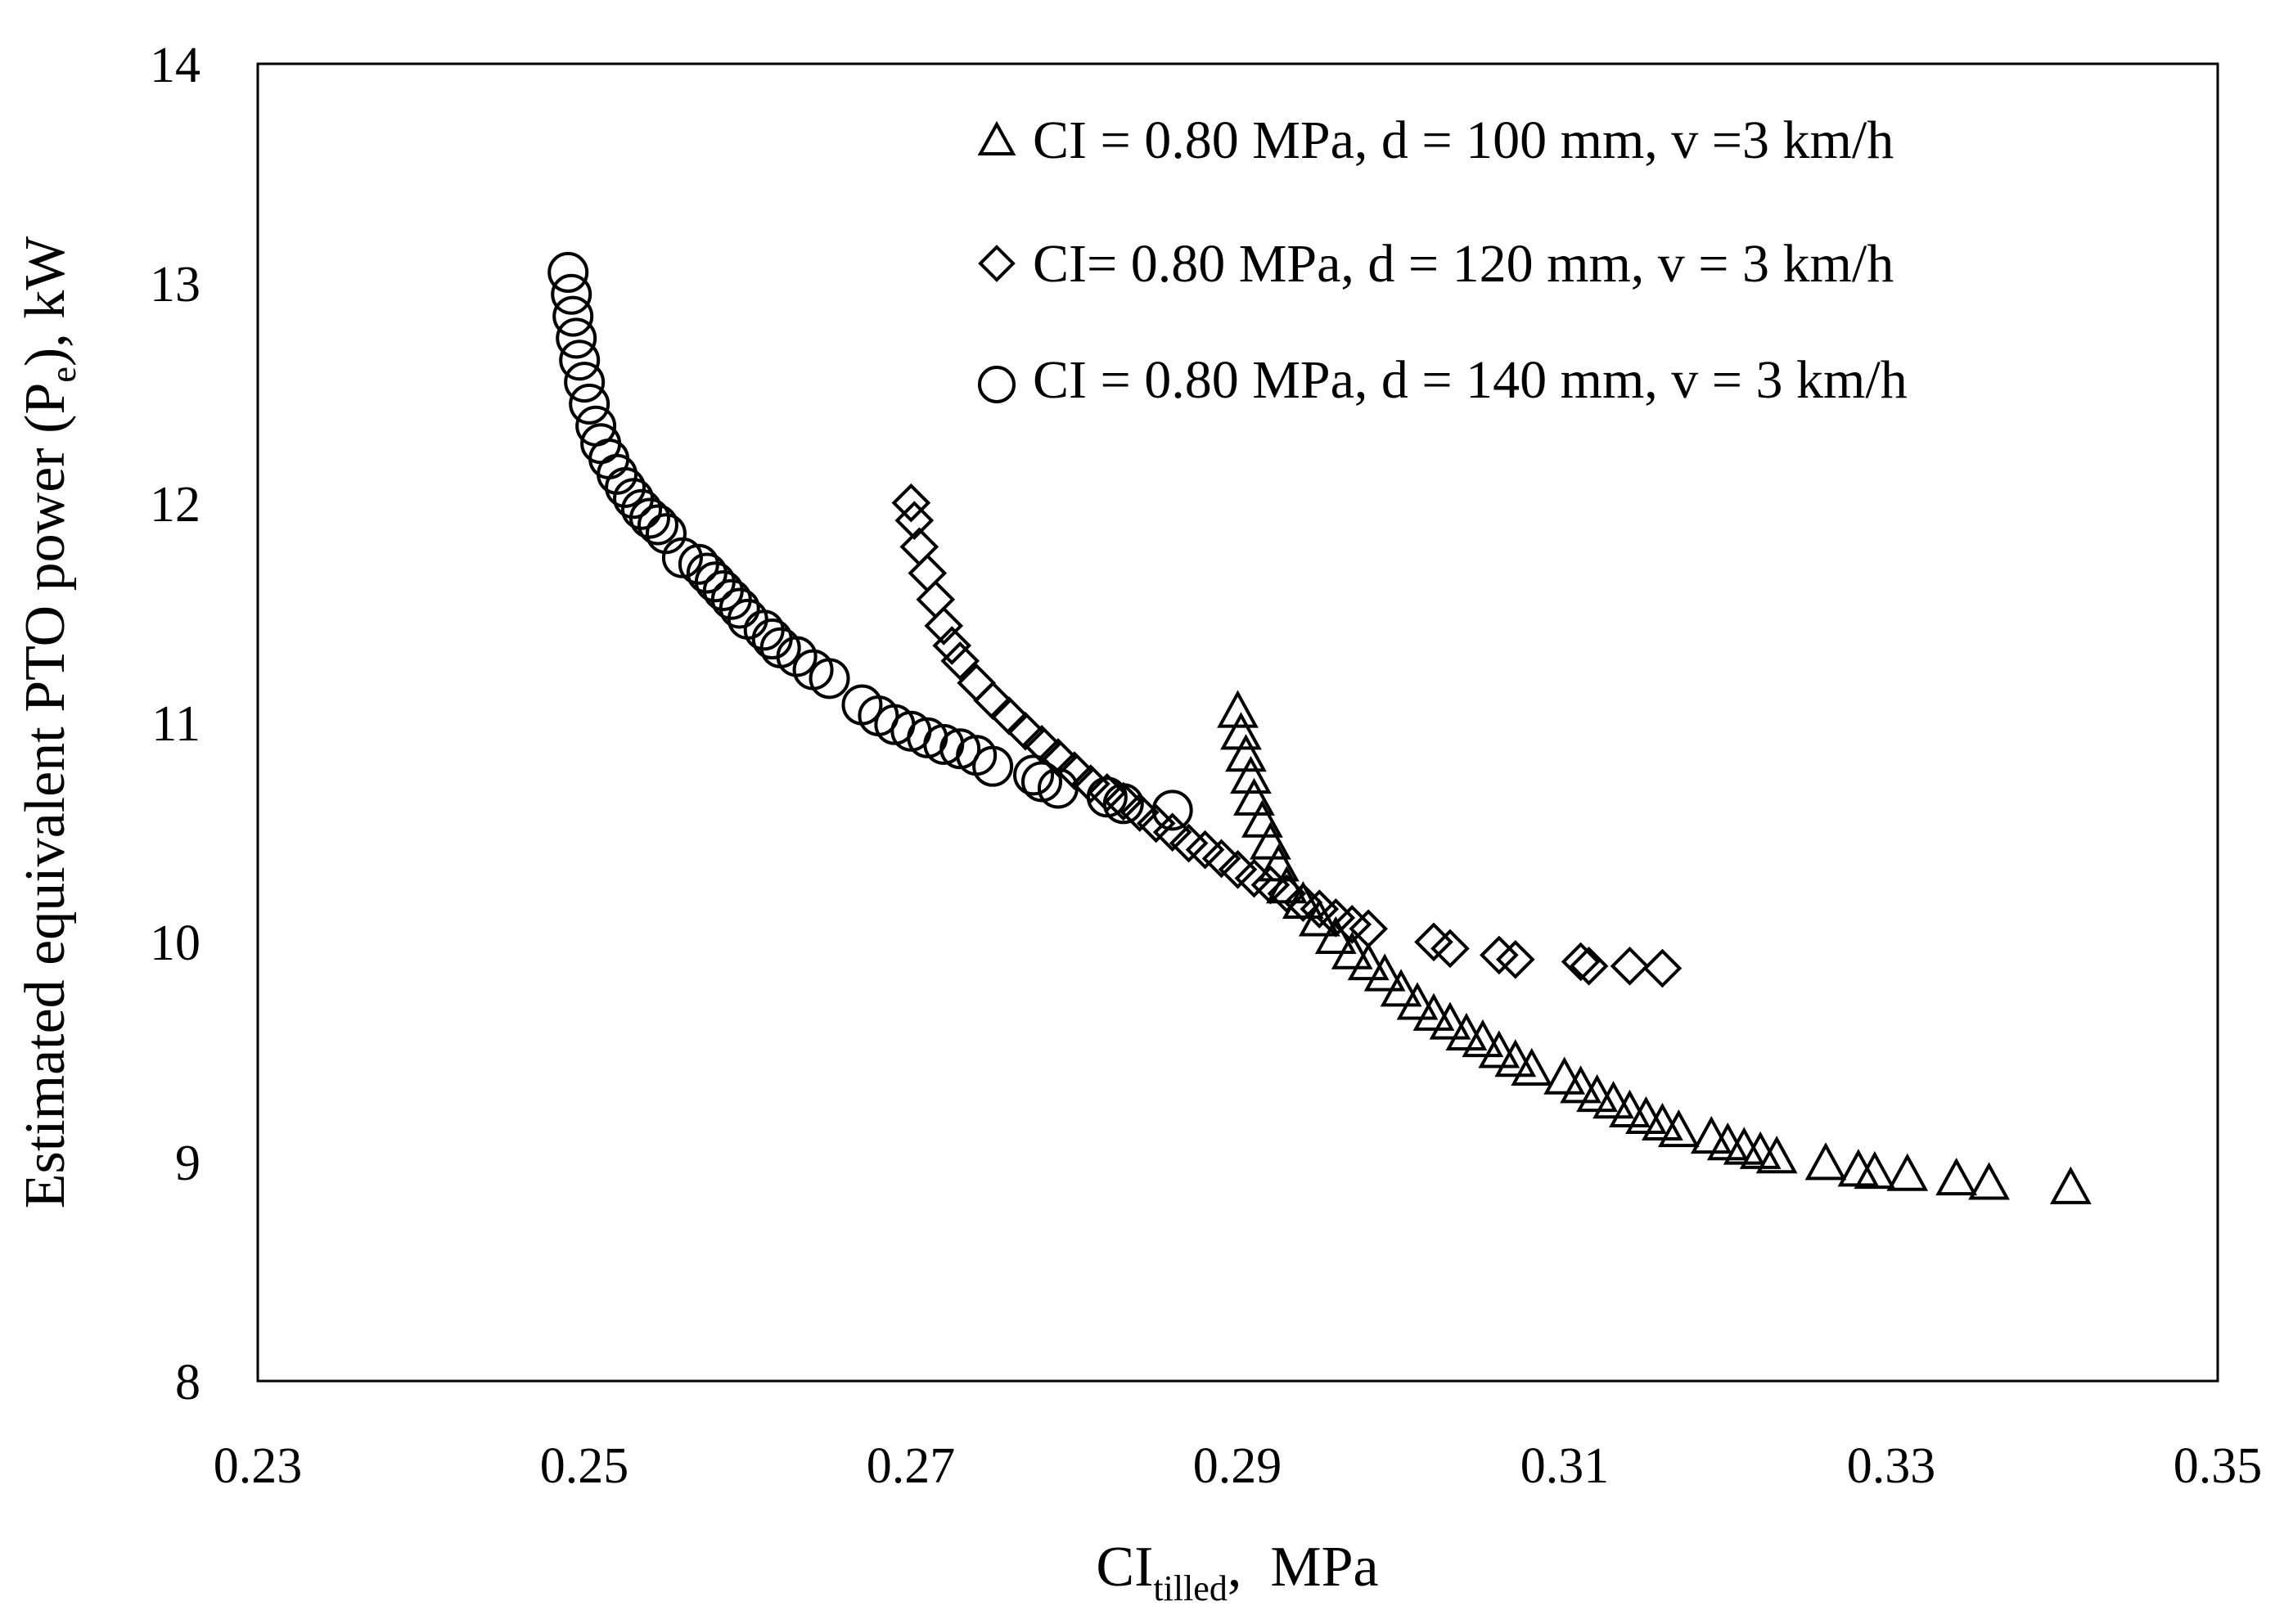  Describe the element at coordinates (1287, 735) in the screenshot. I see `series-diamond` at that location.